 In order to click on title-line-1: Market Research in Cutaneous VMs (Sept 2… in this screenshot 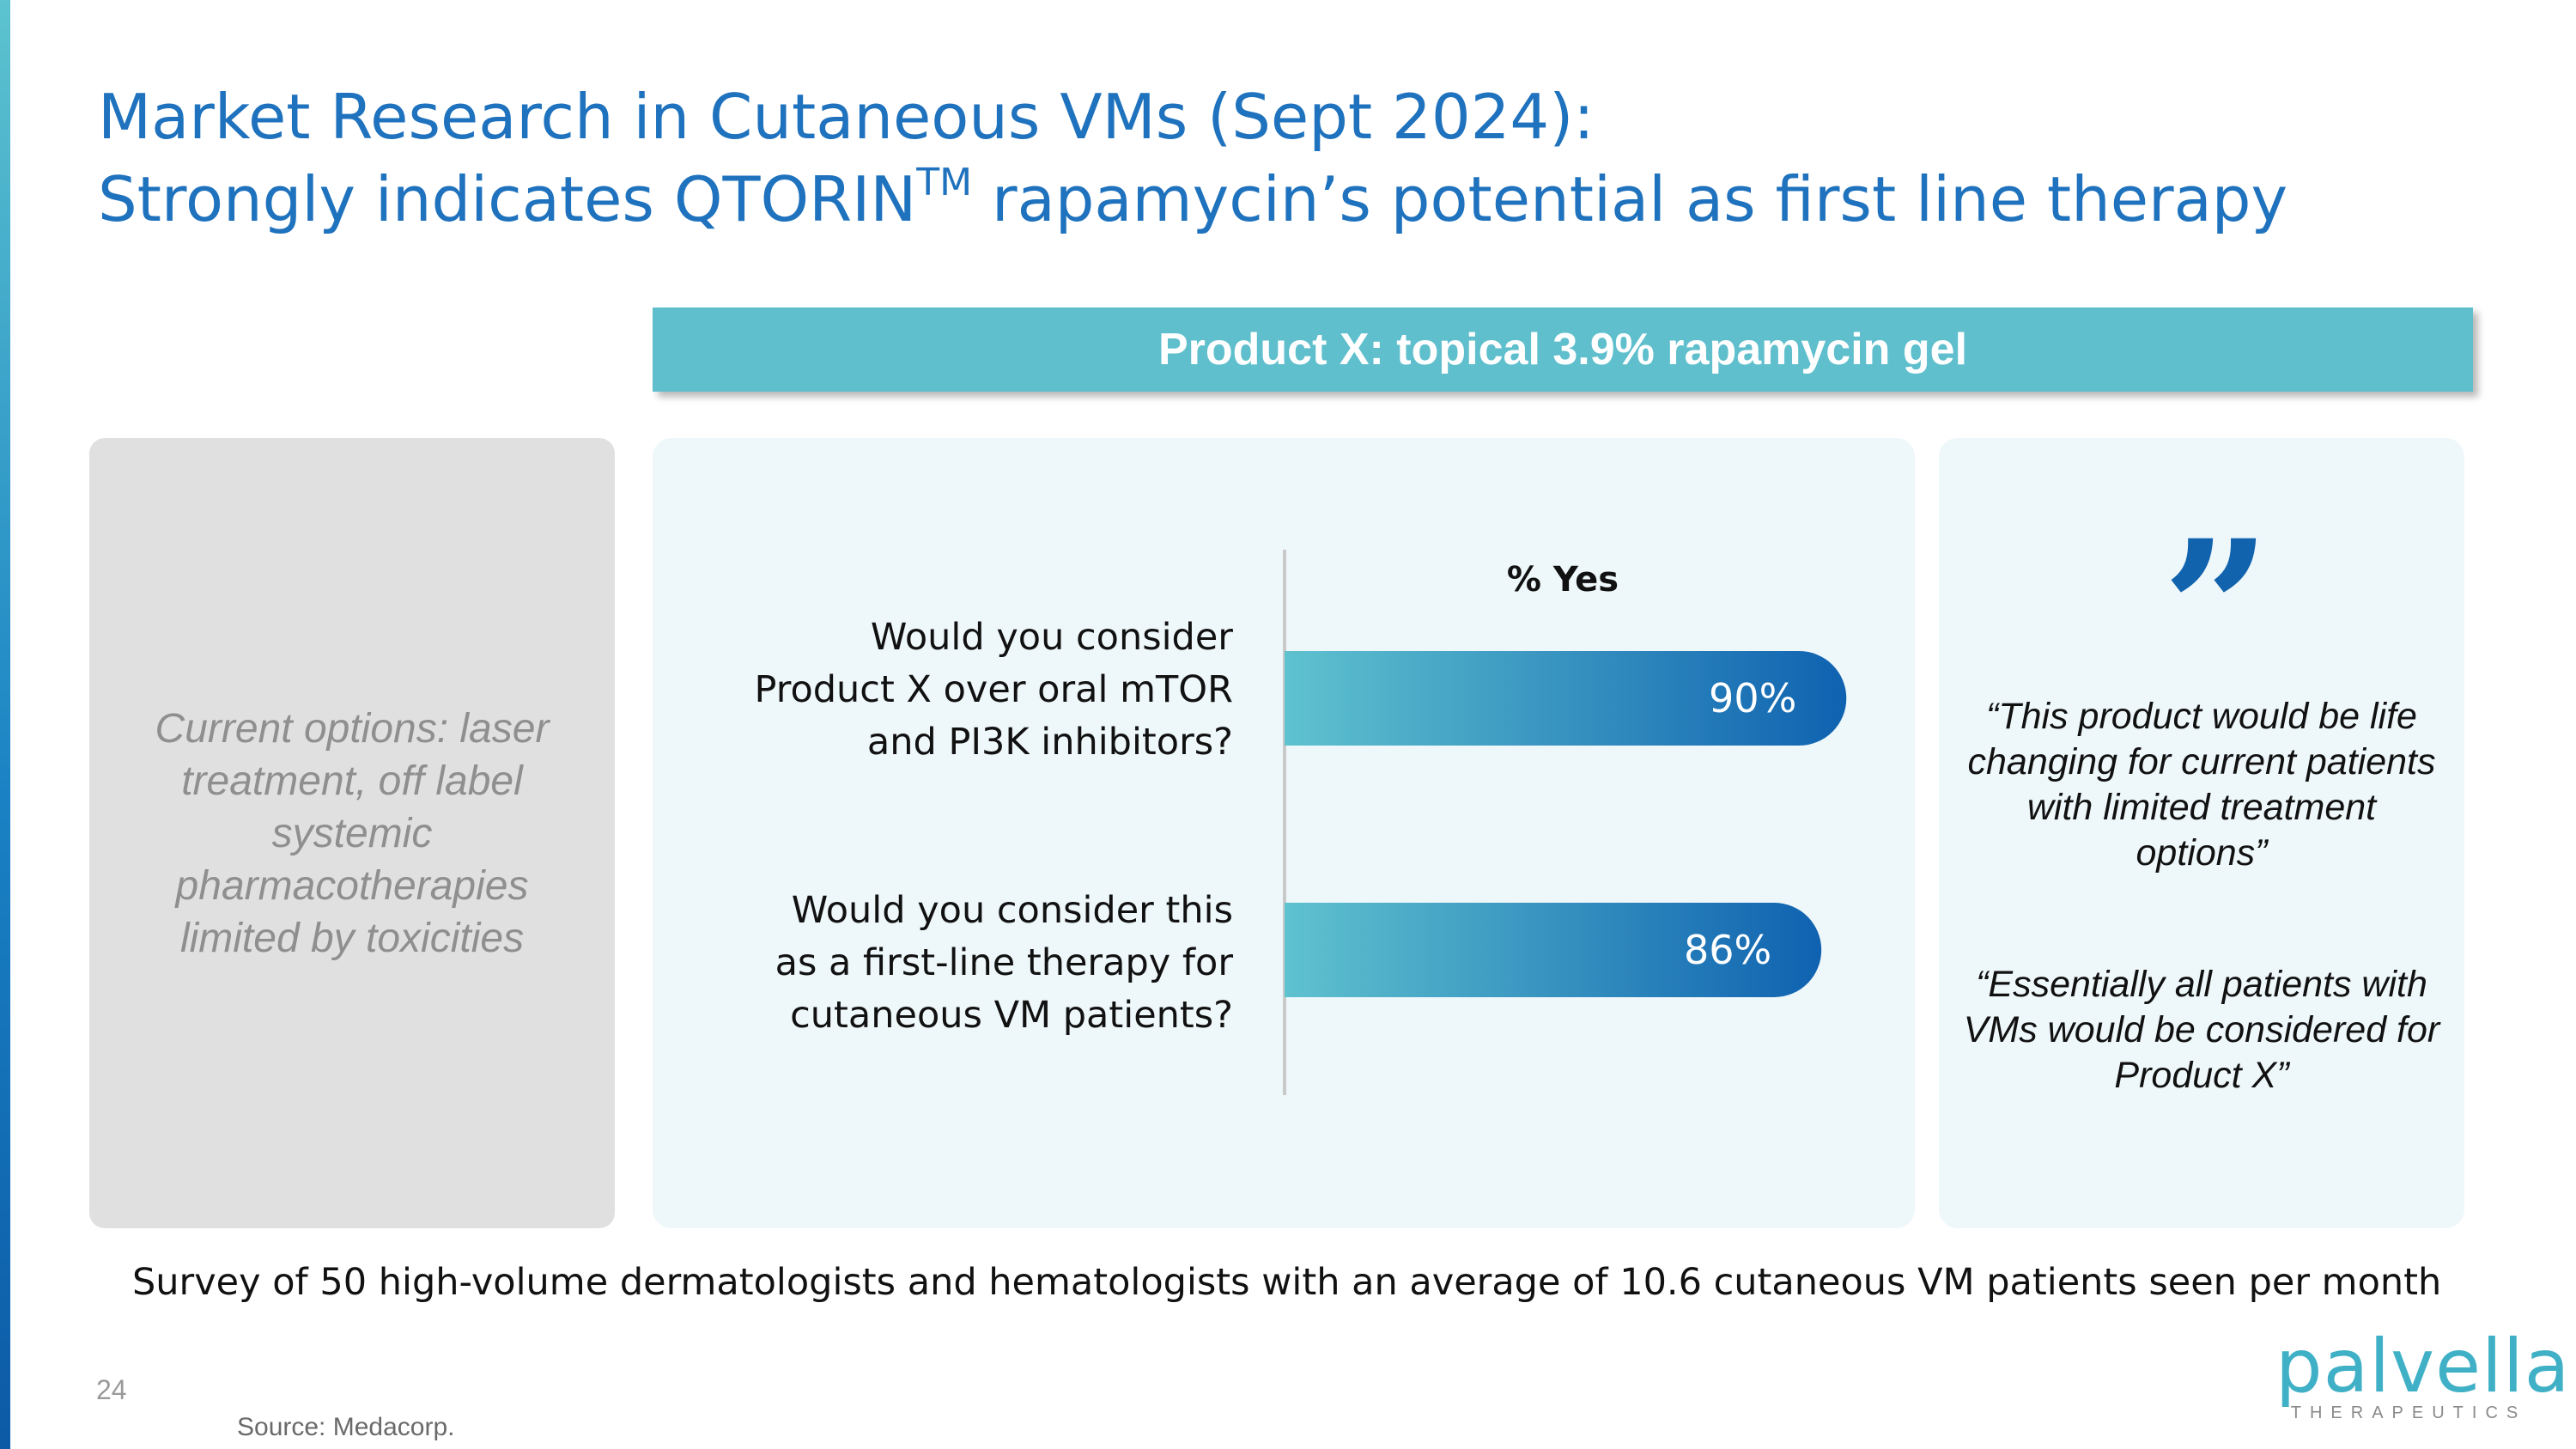, I will do `click(846, 117)`.